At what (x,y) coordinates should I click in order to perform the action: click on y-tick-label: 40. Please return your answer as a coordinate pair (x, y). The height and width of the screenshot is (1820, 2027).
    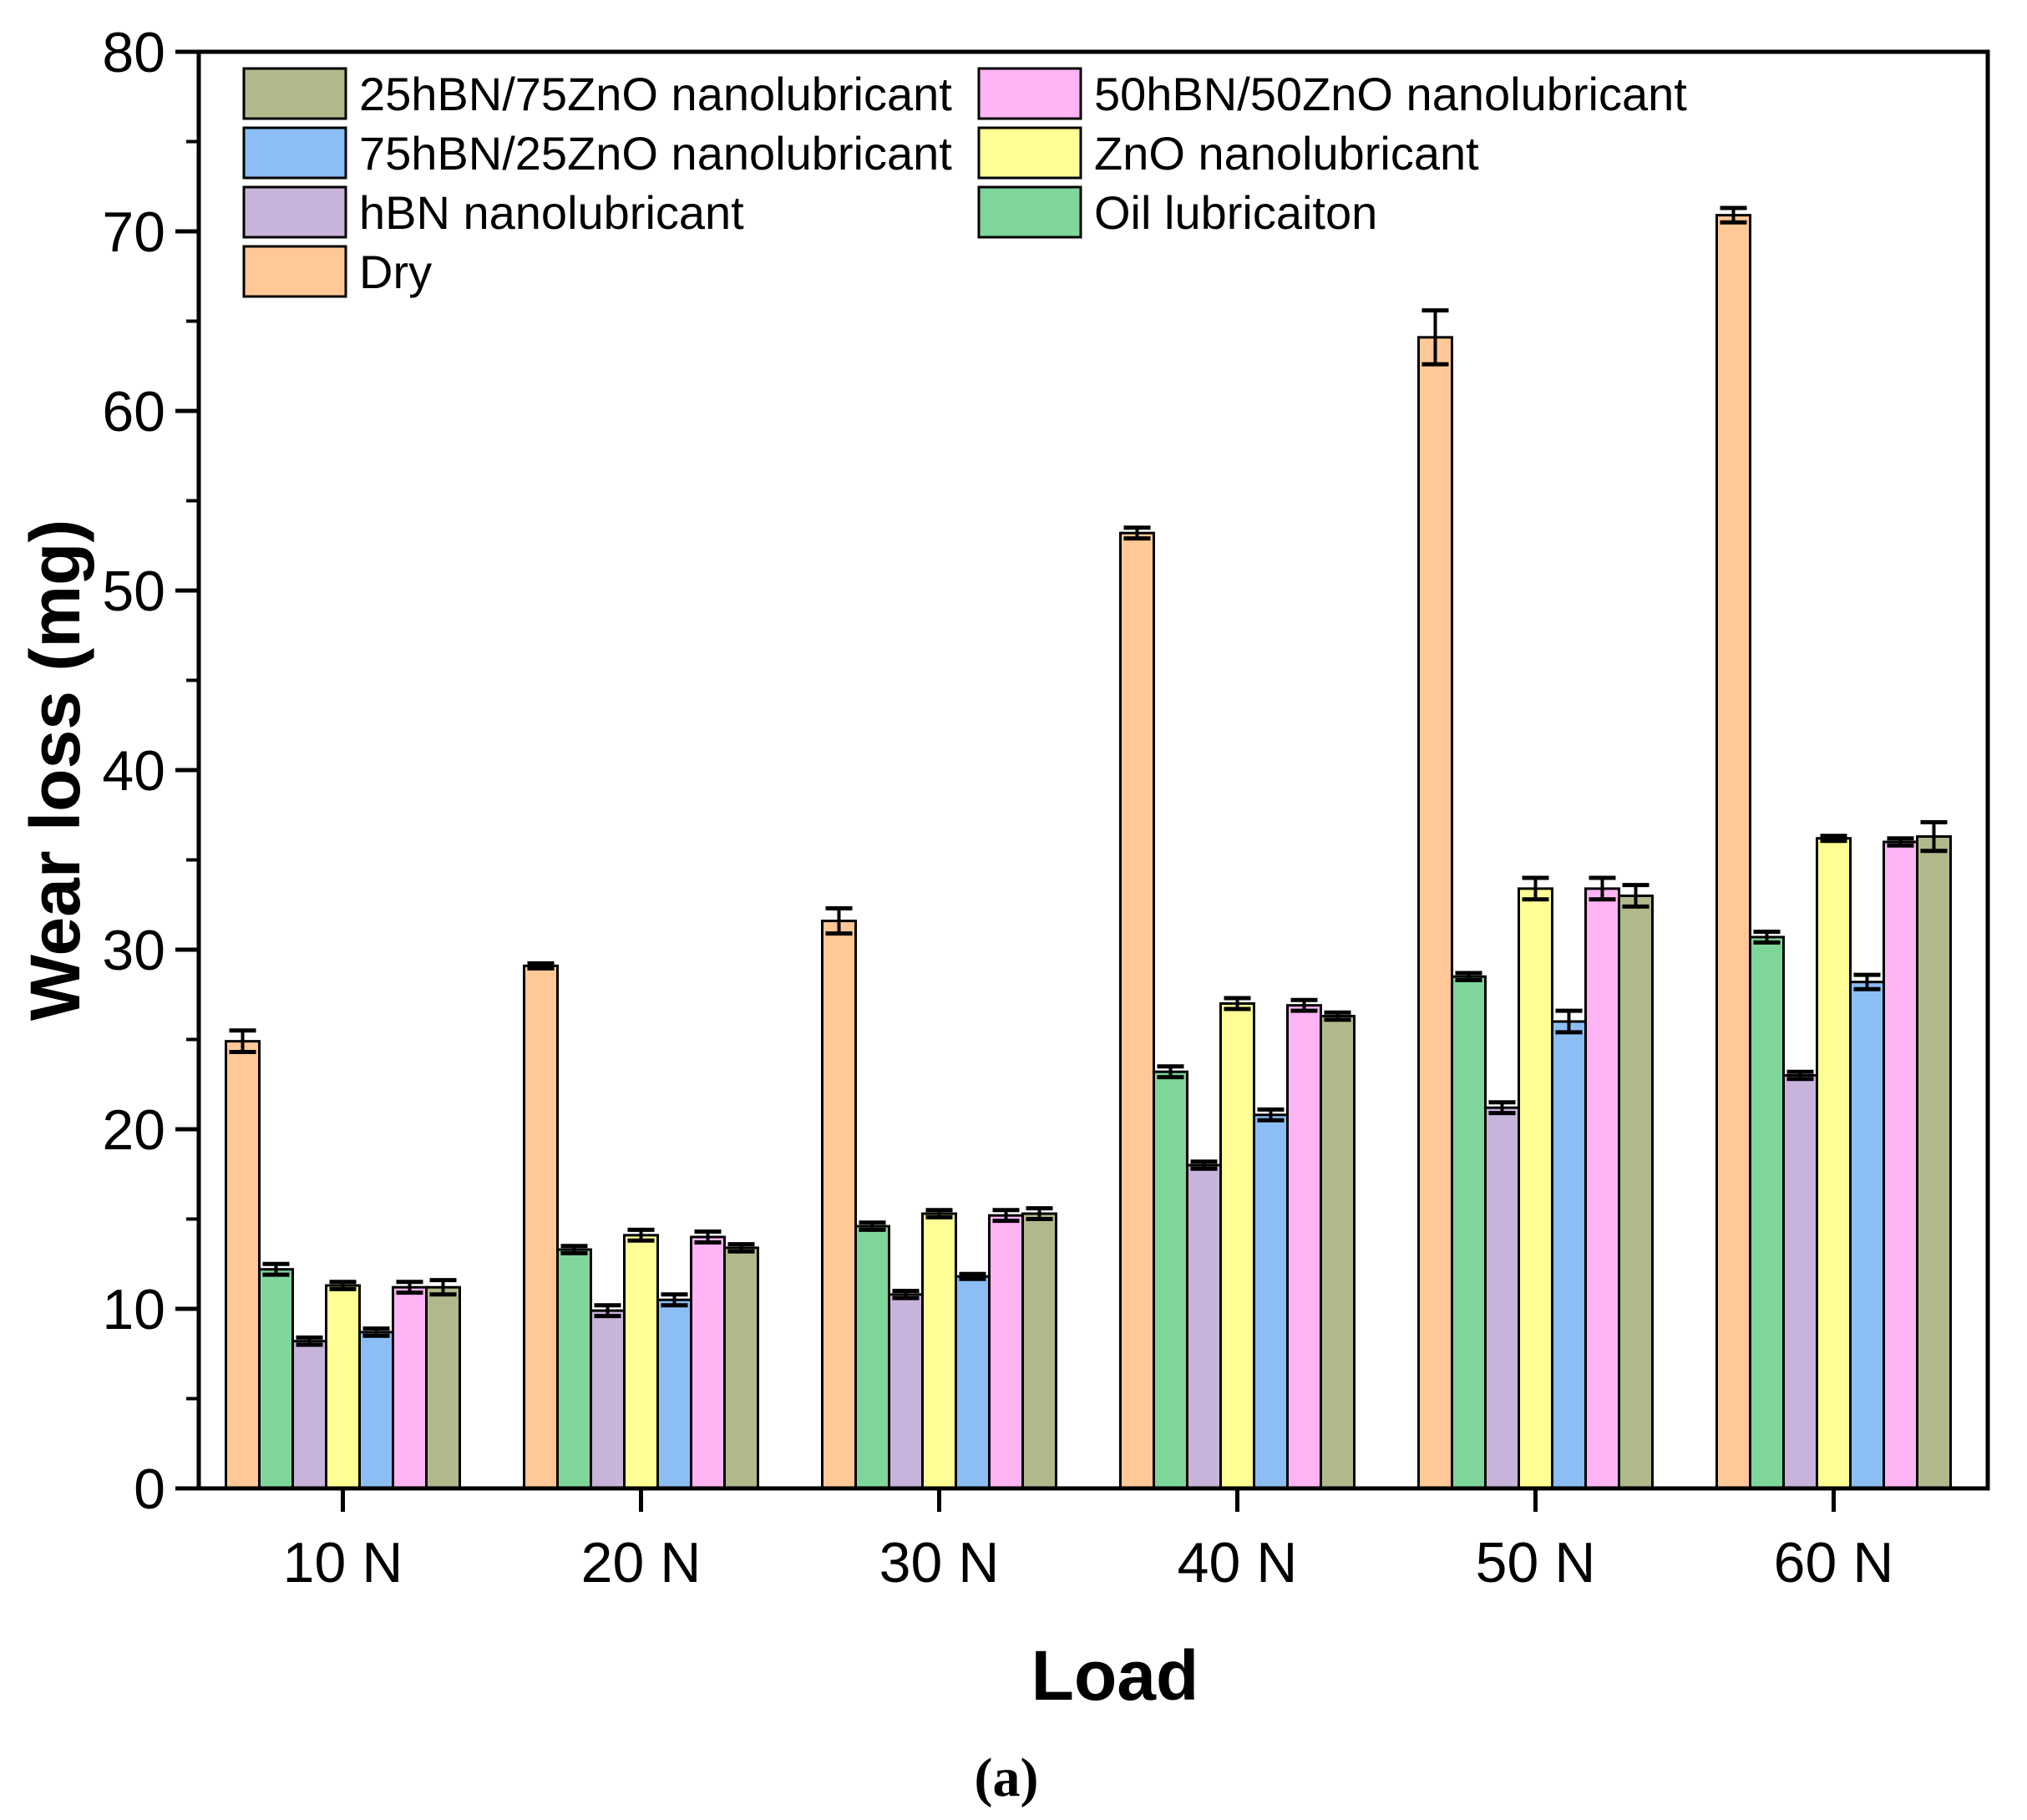
    Looking at the image, I should click on (133, 771).